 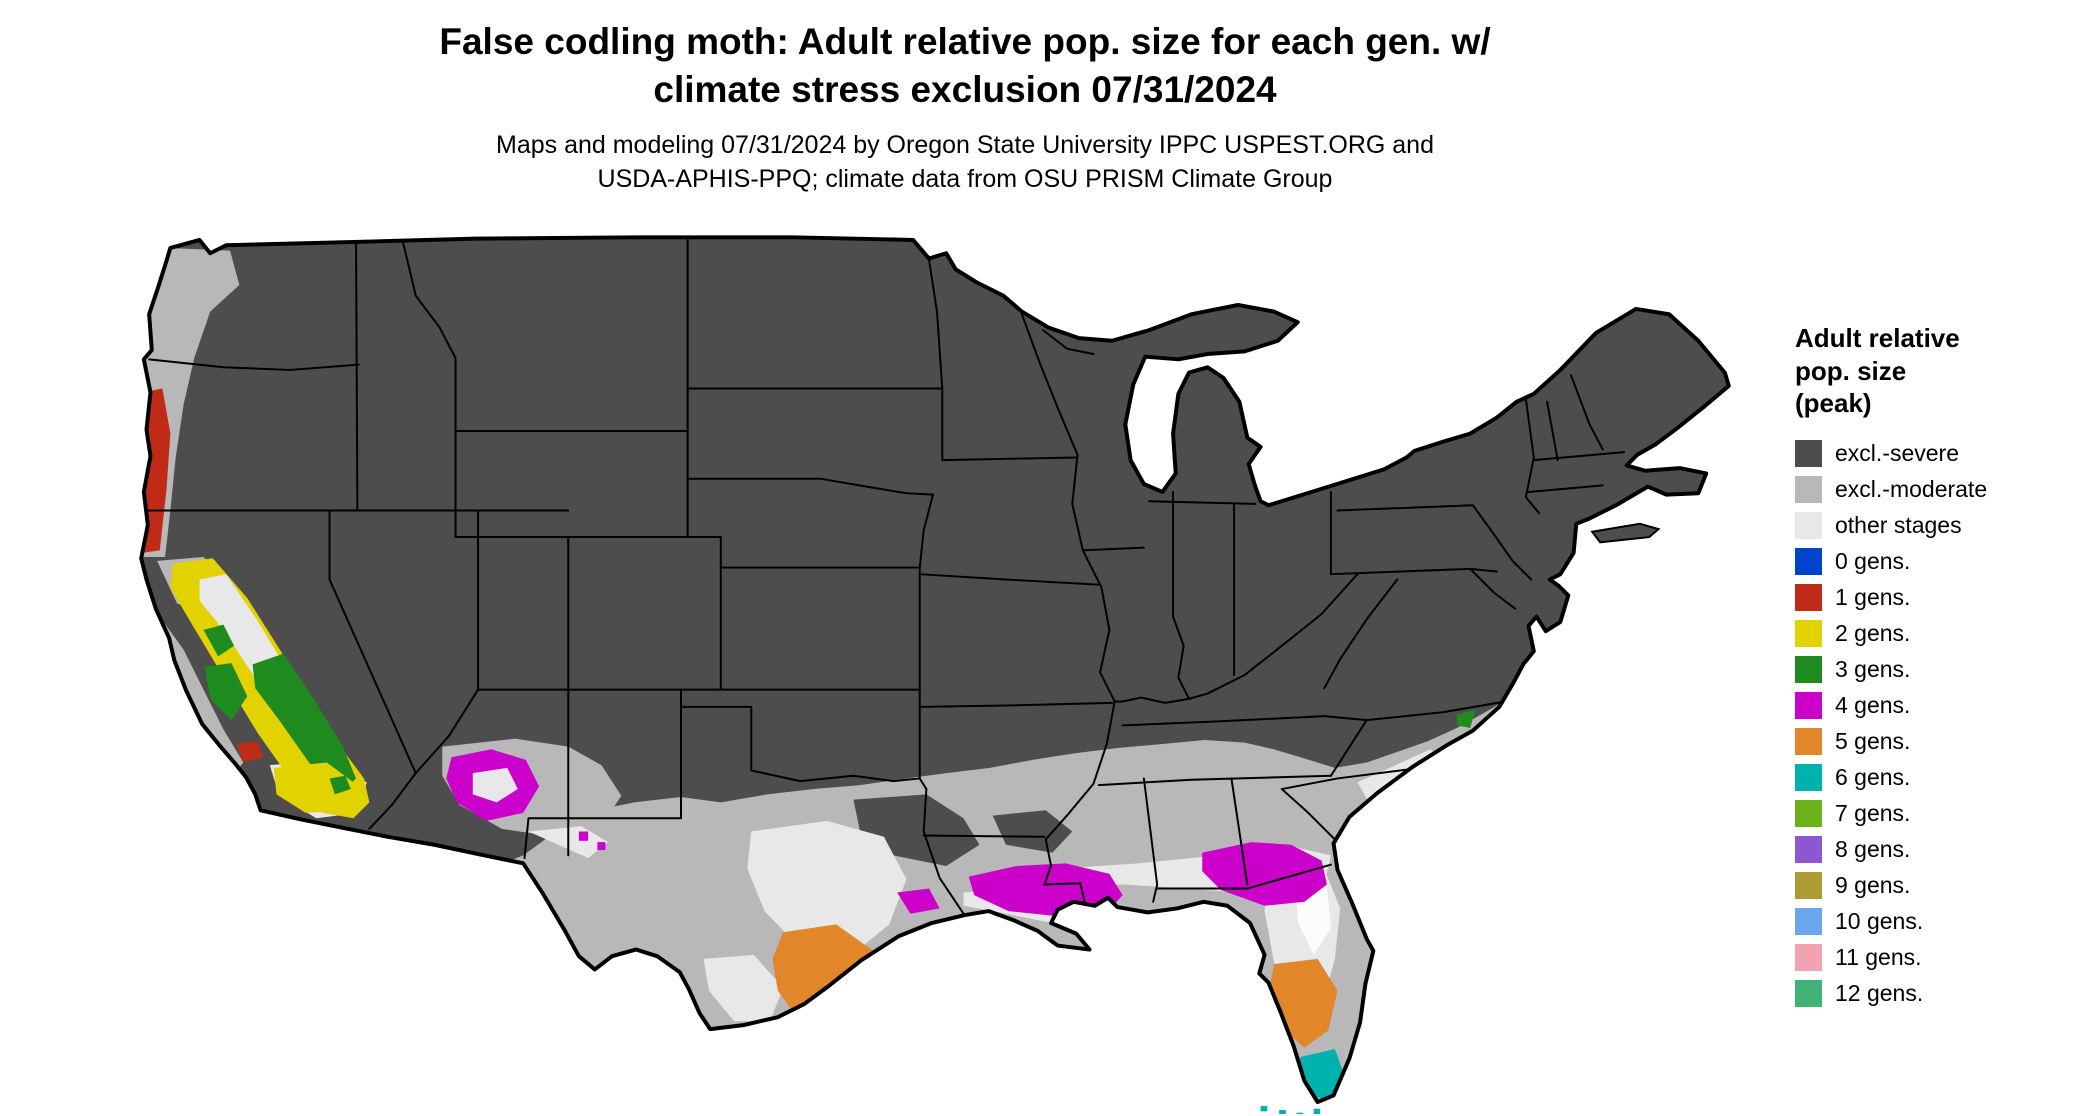 What do you see at coordinates (1873, 705) in the screenshot?
I see `legend-label: 4 gens.` at bounding box center [1873, 705].